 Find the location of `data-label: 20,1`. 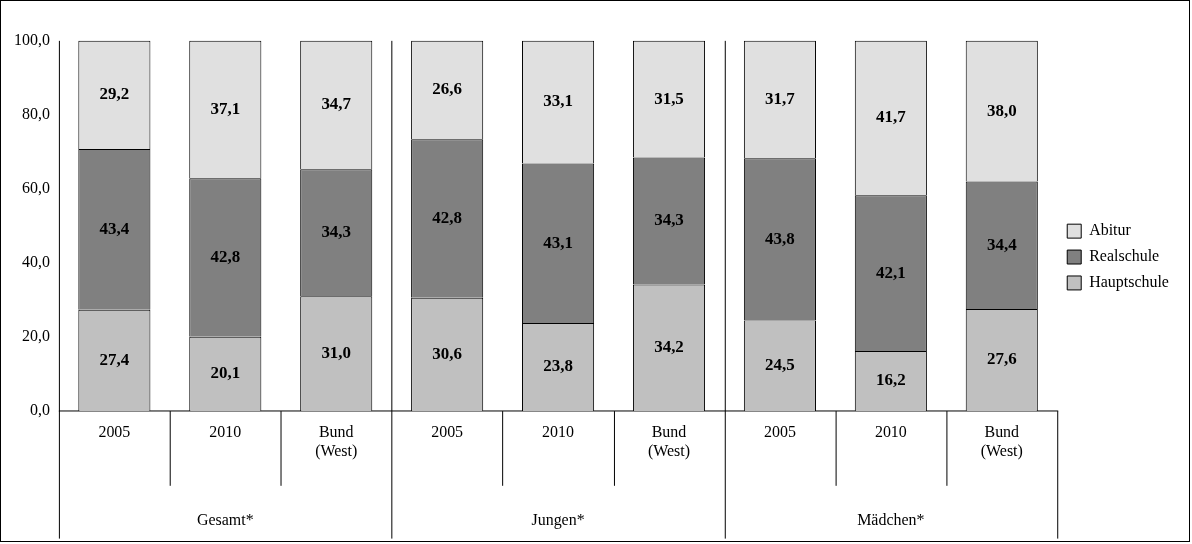

data-label: 20,1 is located at coordinates (225, 373).